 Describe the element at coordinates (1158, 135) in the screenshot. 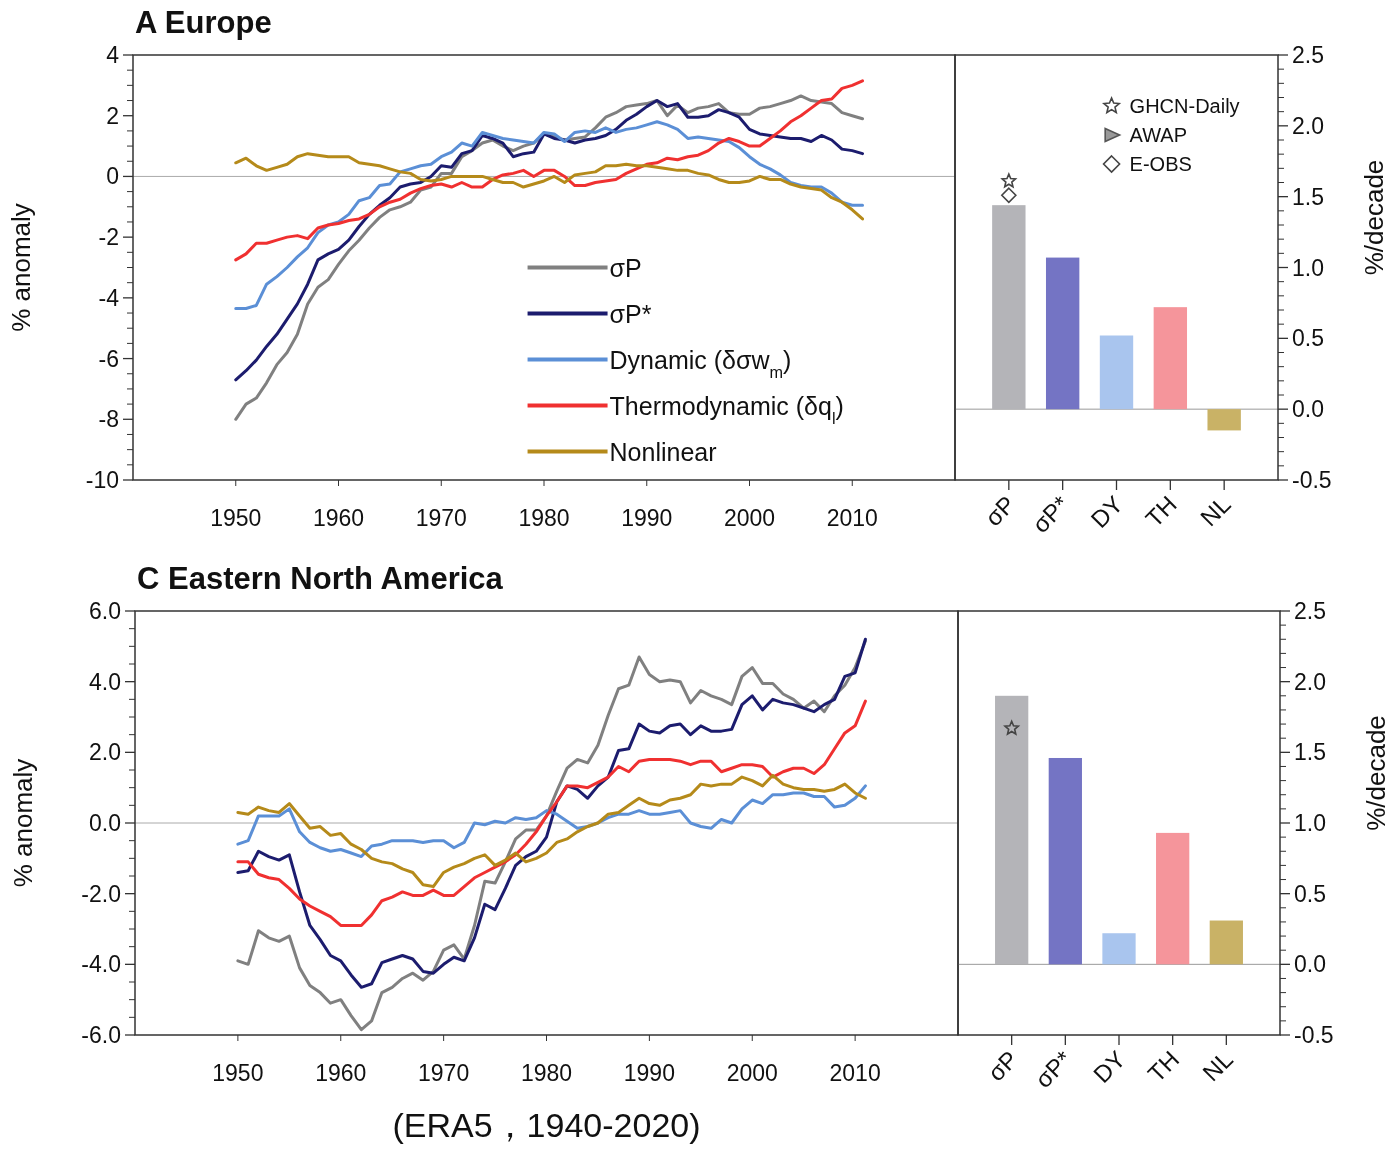

I see `legend-label: AWAP` at that location.